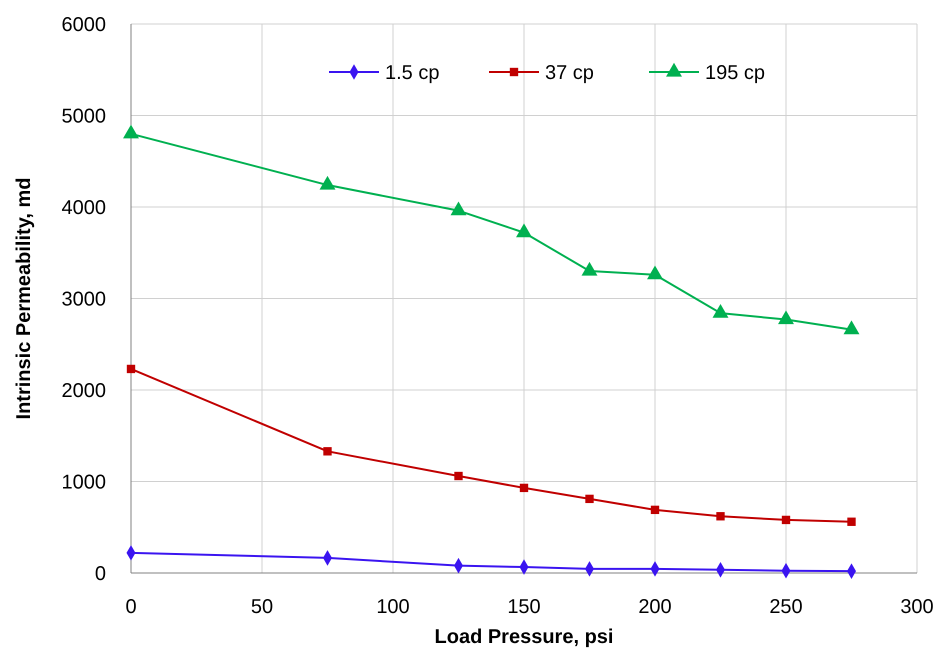 This screenshot has width=939, height=648. What do you see at coordinates (84, 208) in the screenshot?
I see `y-tick-label: 4000` at bounding box center [84, 208].